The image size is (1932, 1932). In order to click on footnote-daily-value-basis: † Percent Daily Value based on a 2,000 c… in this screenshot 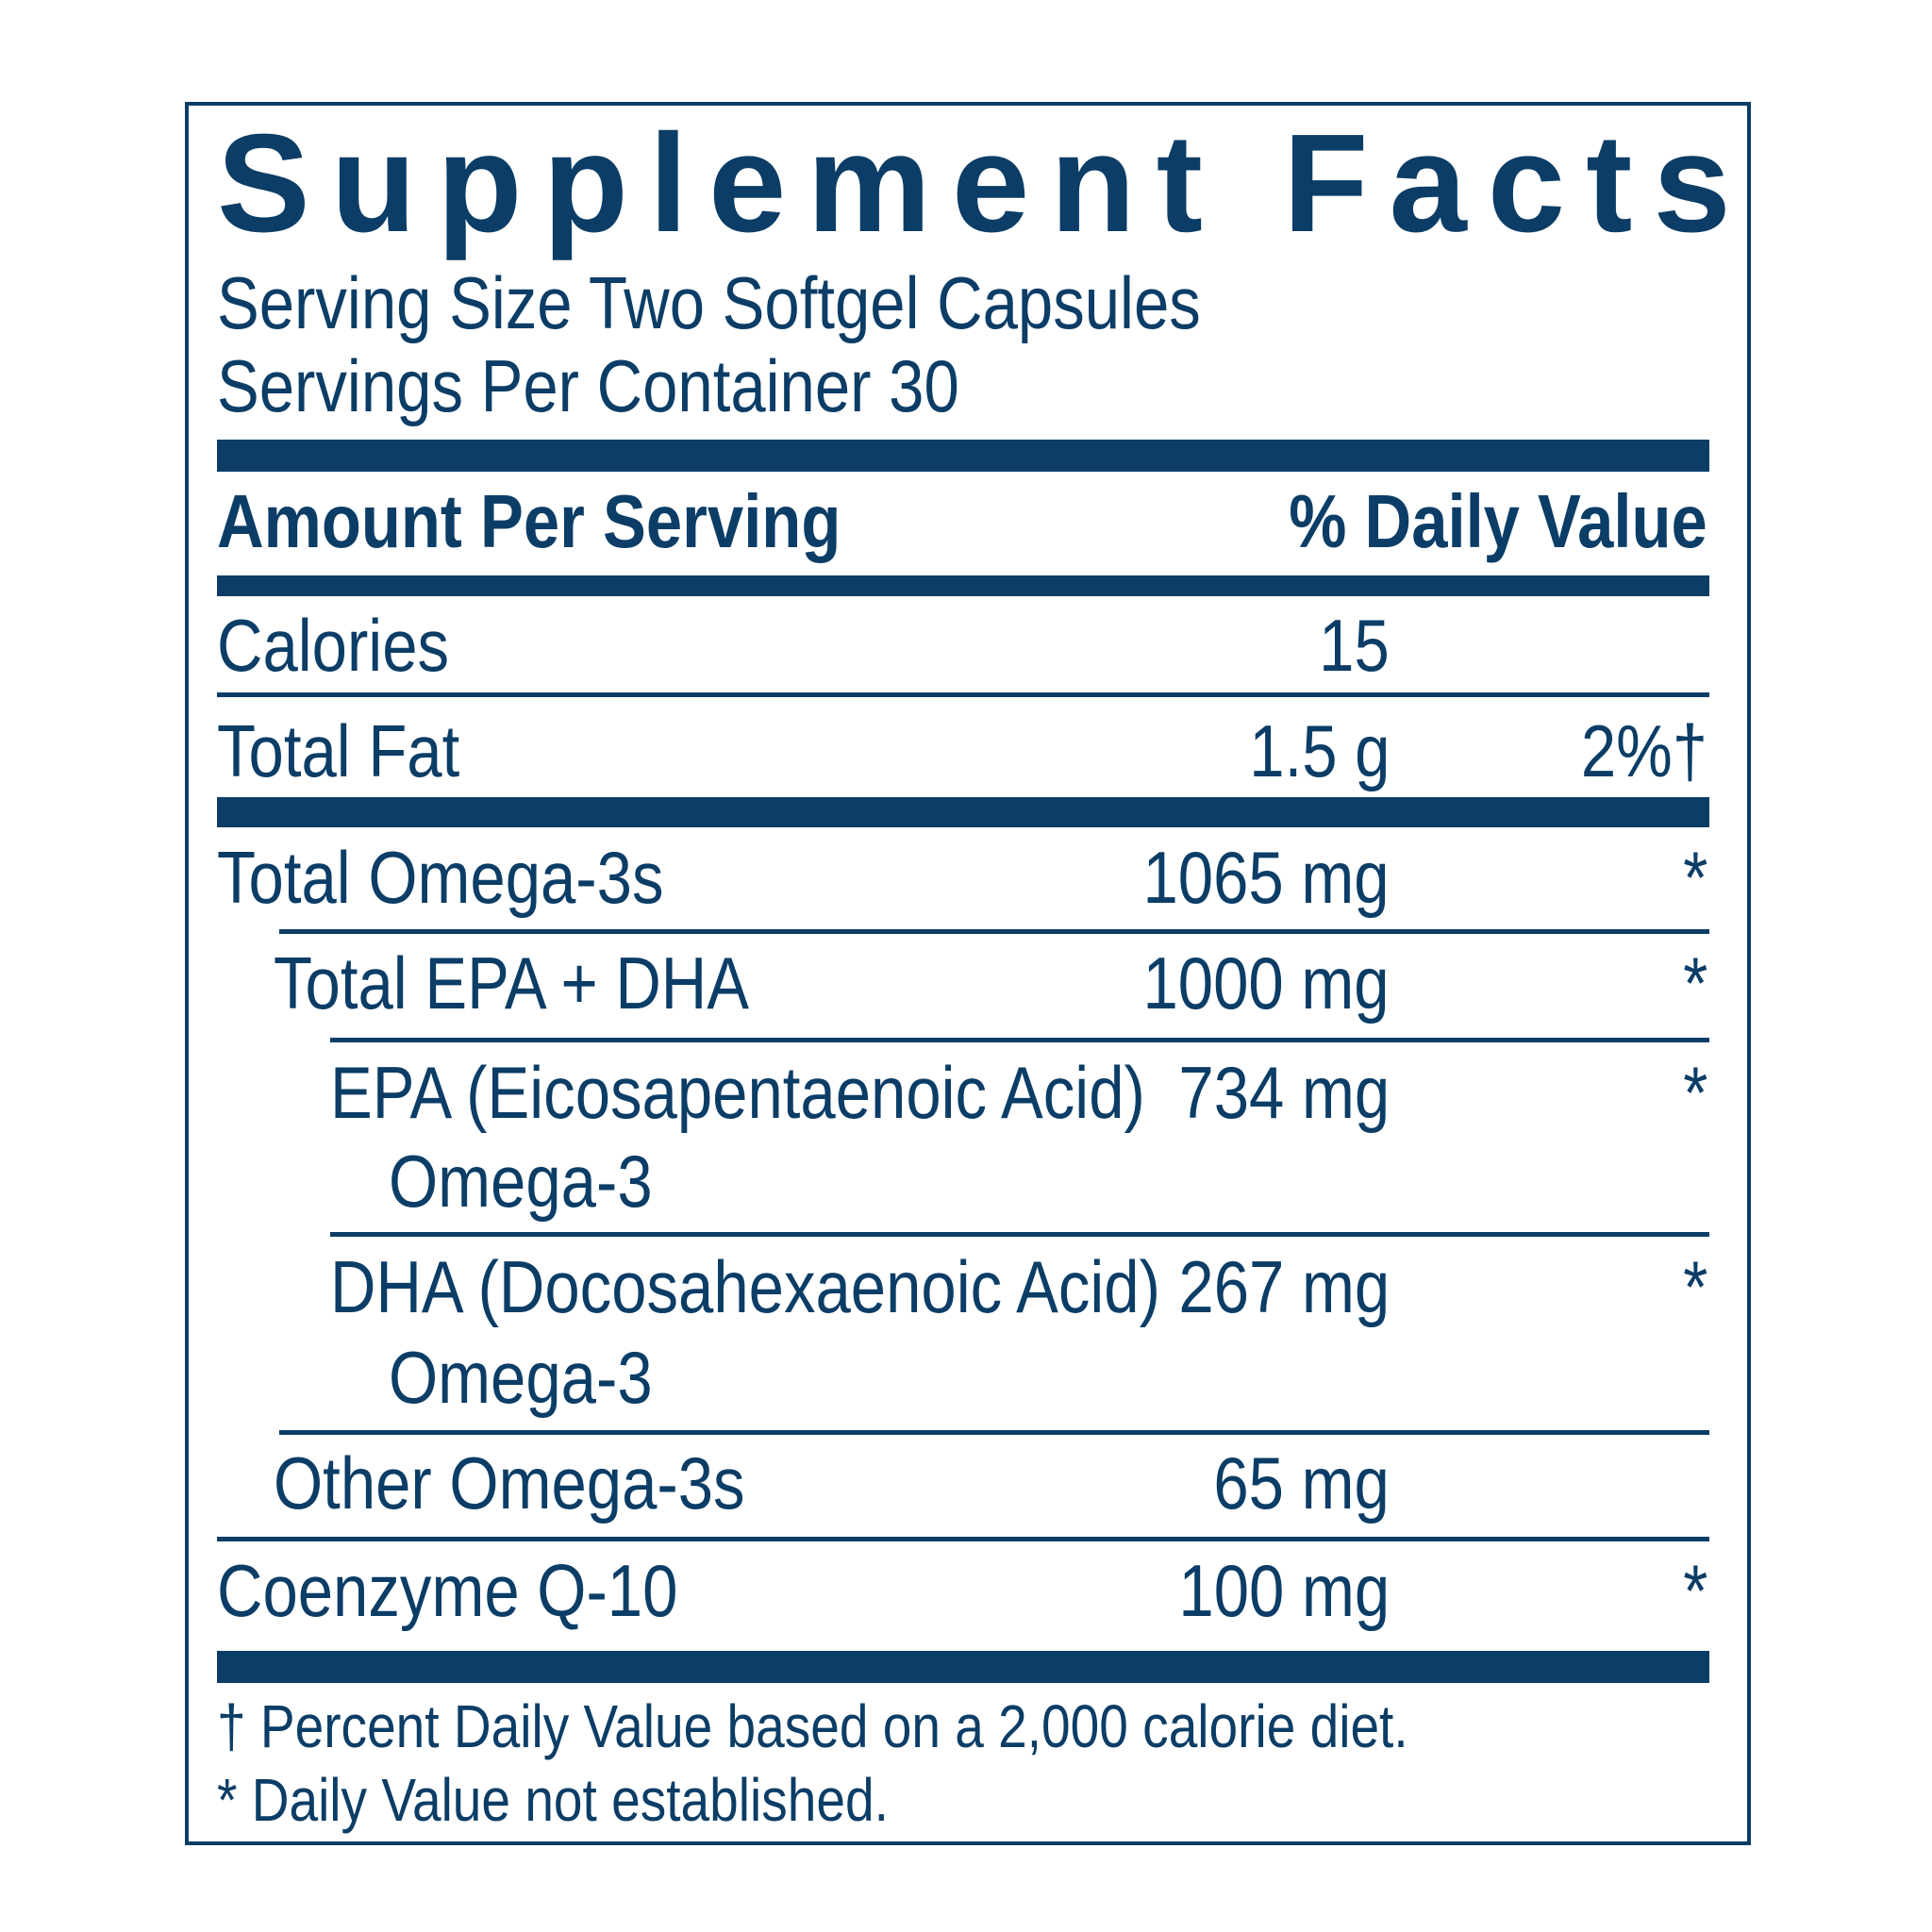, I will do `click(812, 1726)`.